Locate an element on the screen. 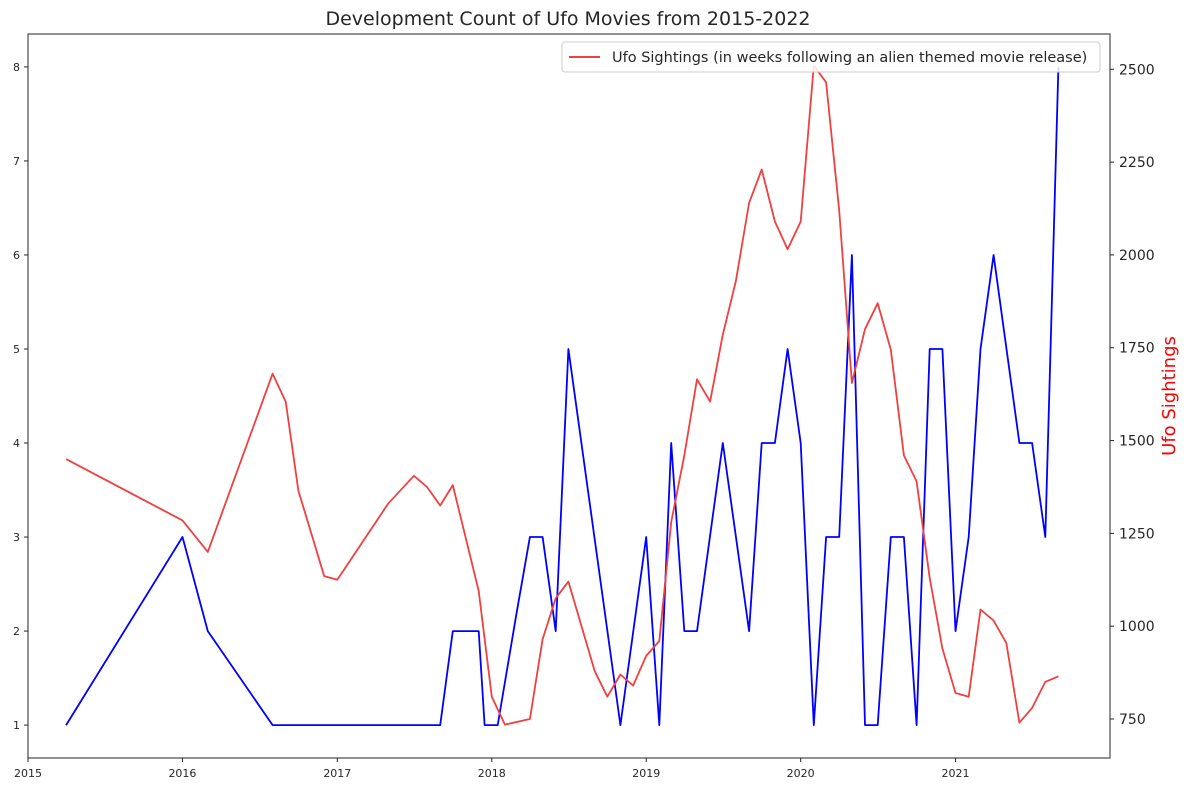 The image size is (1189, 790). x-tick-label: 2018 is located at coordinates (492, 773).